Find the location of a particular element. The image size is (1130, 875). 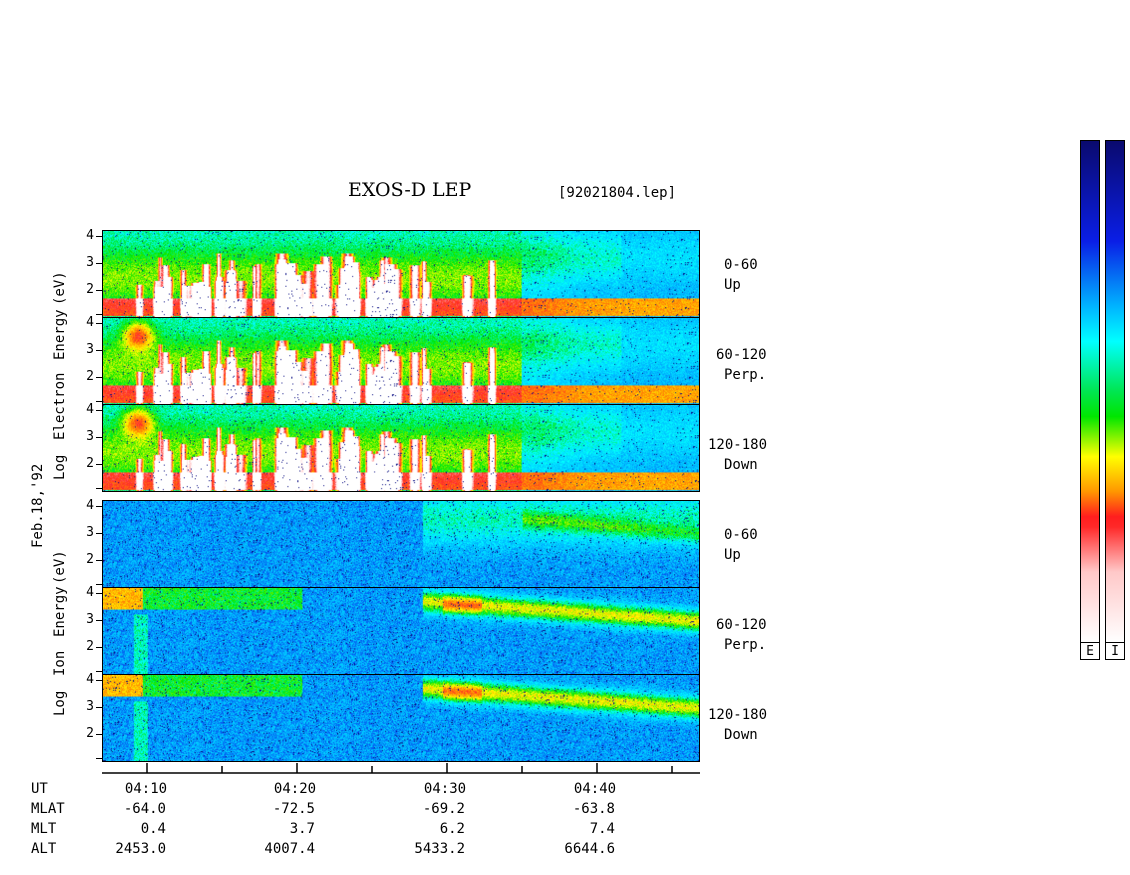

ut-value-3: 04:30 is located at coordinates (445, 789).